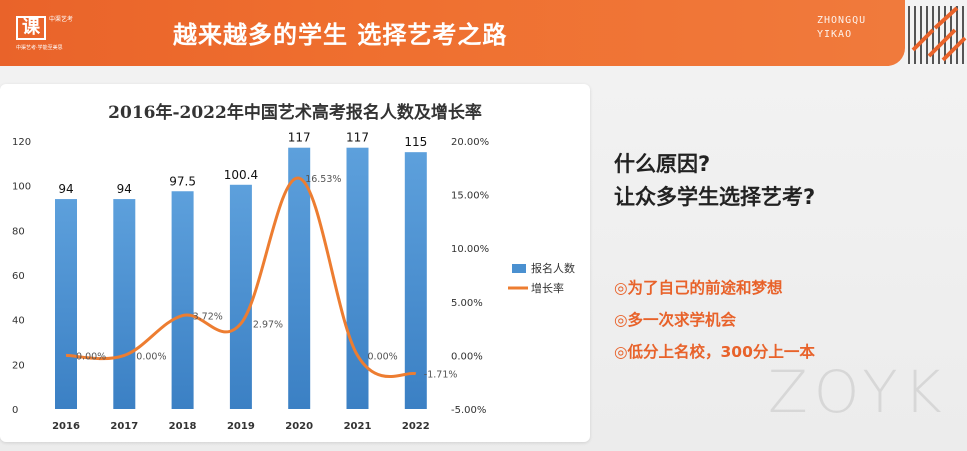 This screenshot has width=967, height=451. Describe the element at coordinates (714, 352) in the screenshot. I see `reason-item: ◎低分上名校，300分上一本` at that location.